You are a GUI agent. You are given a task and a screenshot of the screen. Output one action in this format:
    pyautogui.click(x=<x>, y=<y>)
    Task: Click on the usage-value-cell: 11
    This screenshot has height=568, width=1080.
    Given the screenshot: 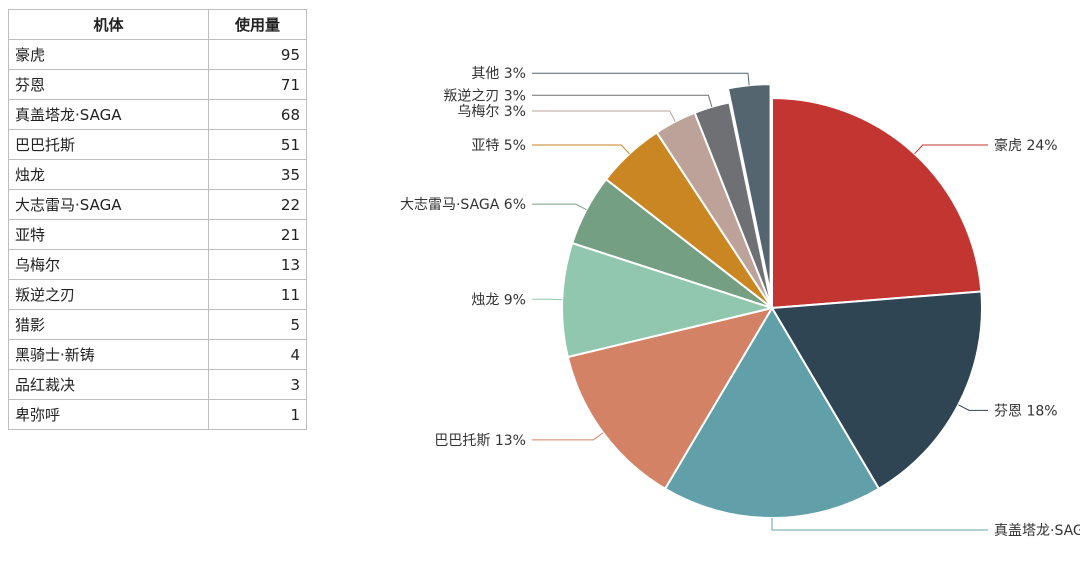 What is the action you would take?
    pyautogui.click(x=257, y=294)
    